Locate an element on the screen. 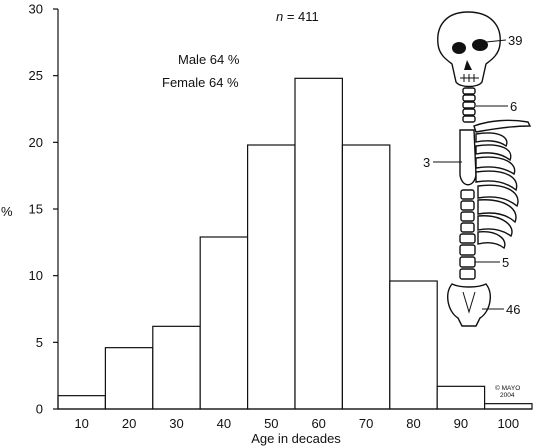  y-tick-label-10: 10 is located at coordinates (36, 275).